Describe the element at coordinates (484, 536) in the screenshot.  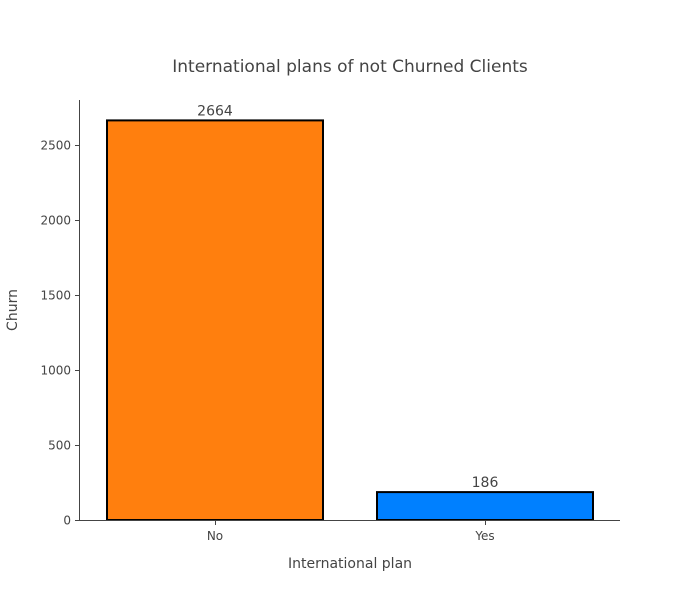
I see `x-tick-label: Yes` at that location.